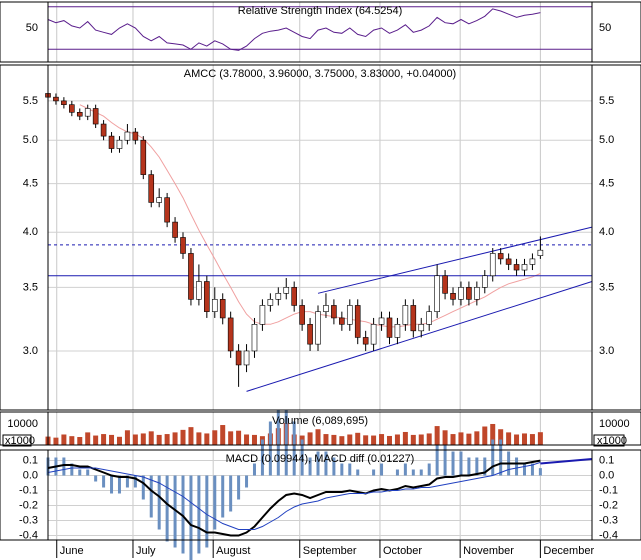 This screenshot has width=641, height=560. What do you see at coordinates (22, 424) in the screenshot?
I see `y-tick-label: 10000` at bounding box center [22, 424].